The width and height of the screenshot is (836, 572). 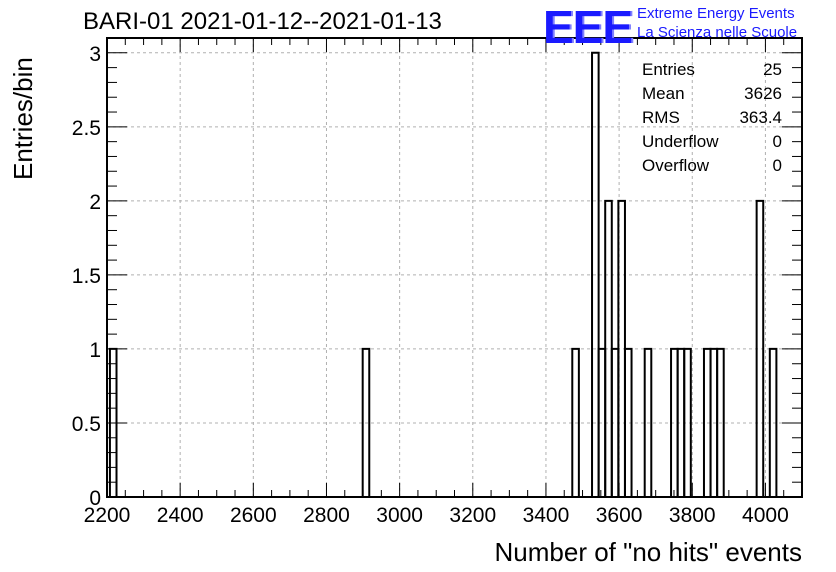 I want to click on x-tick-label: 2200, so click(x=107, y=515).